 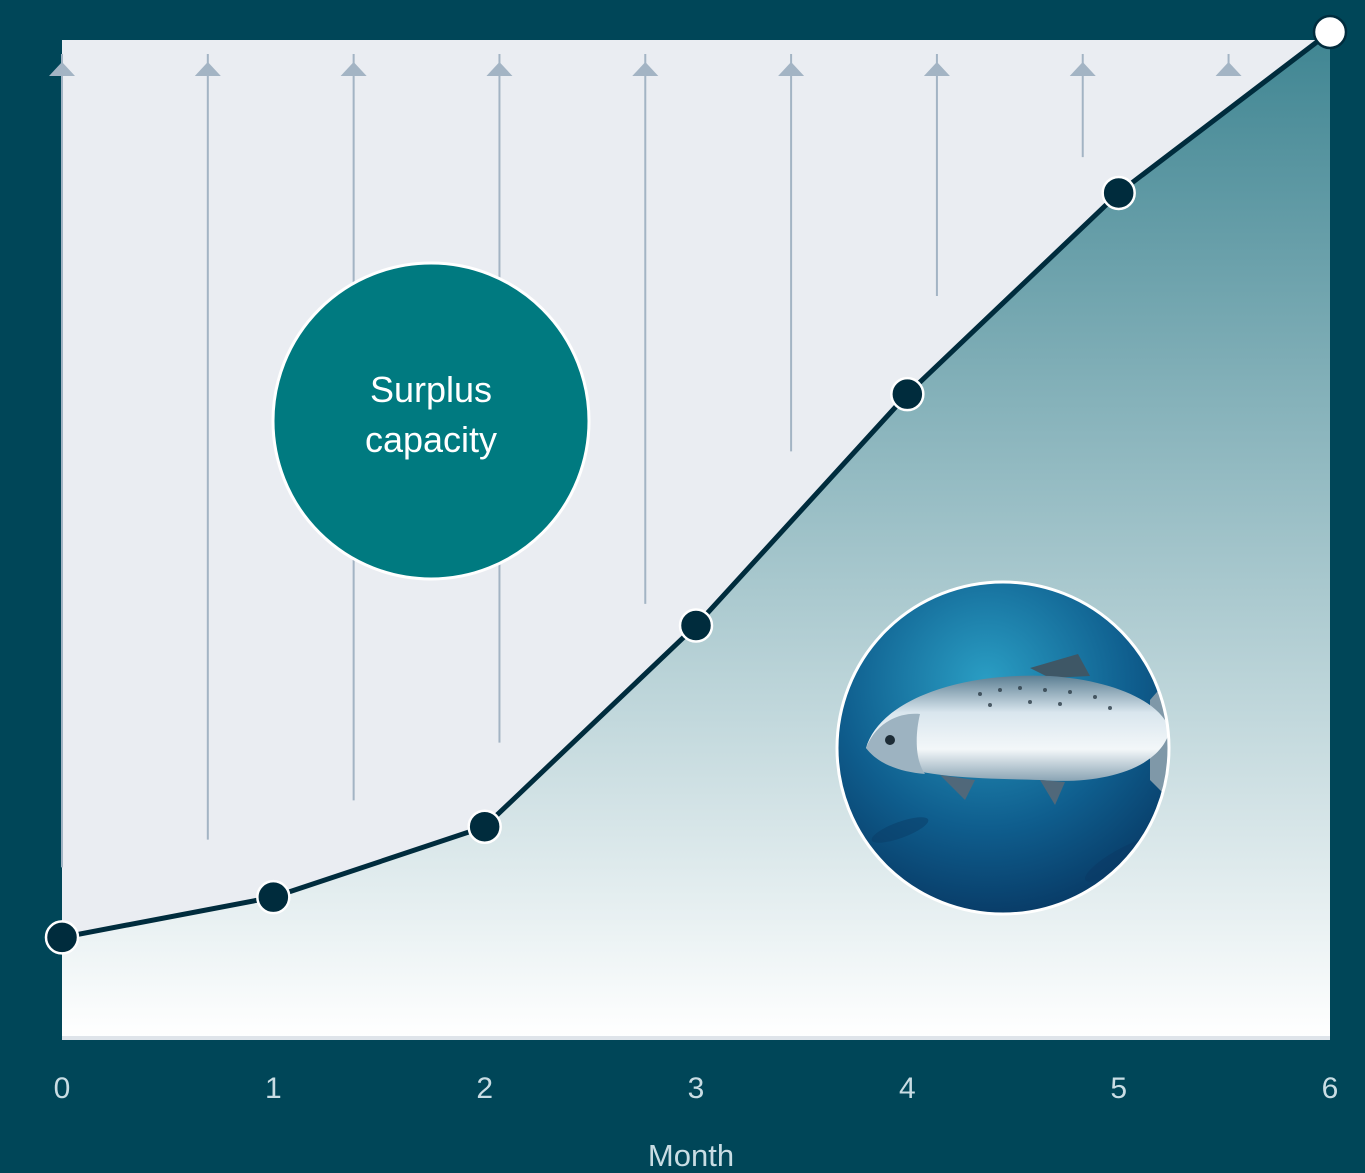 I want to click on x-tick-label: 0, so click(x=62, y=1088).